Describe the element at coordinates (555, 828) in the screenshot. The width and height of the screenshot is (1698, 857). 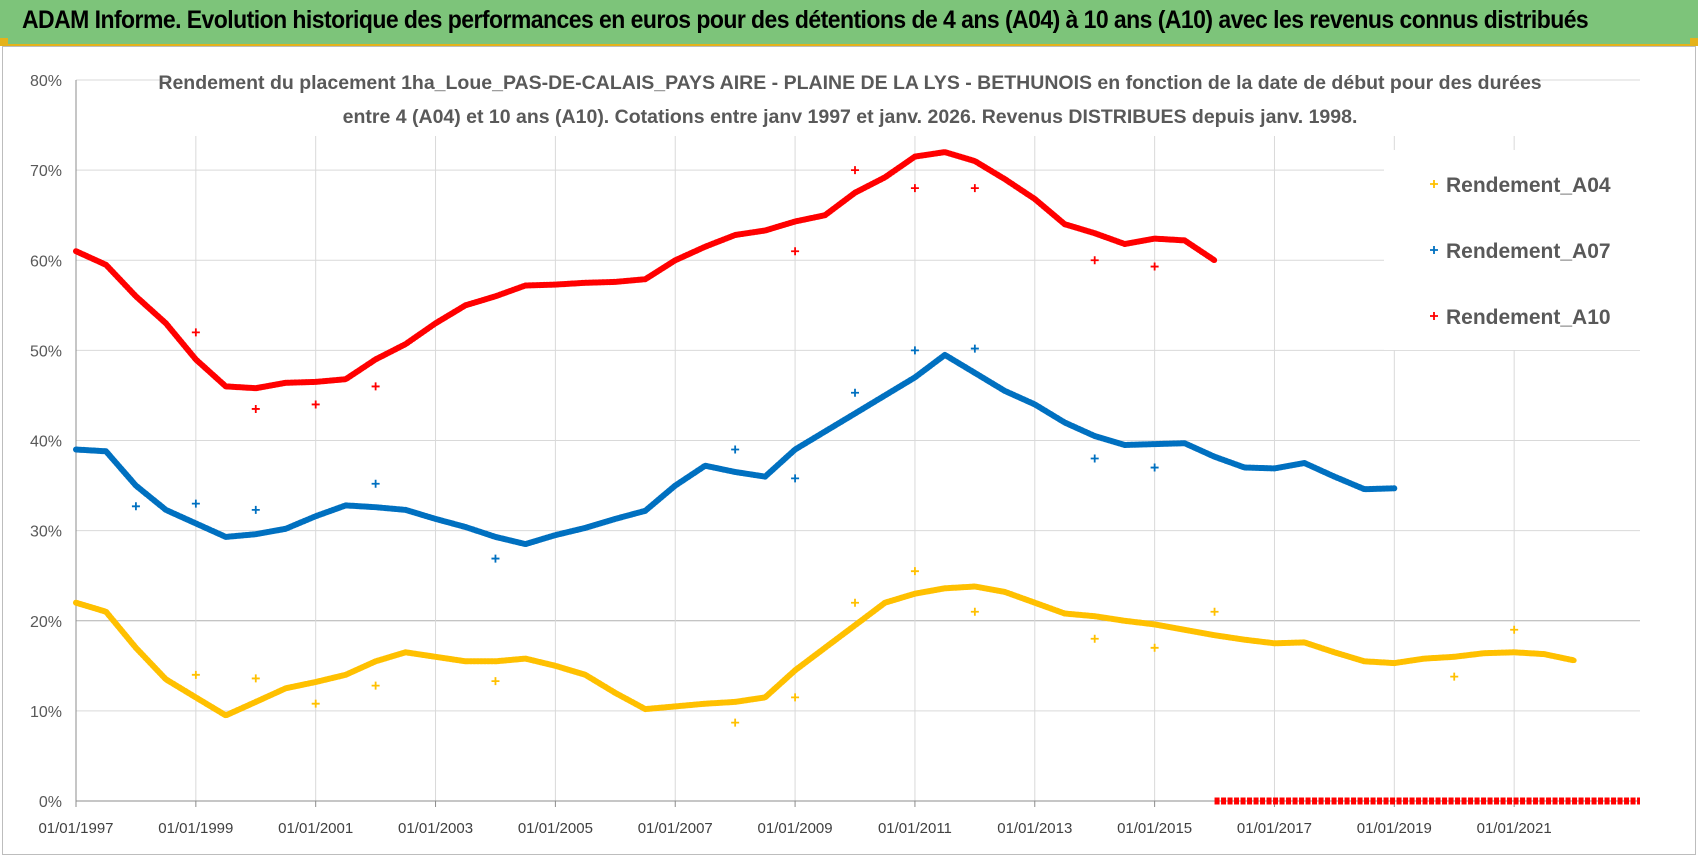
I see `x-tick-label: 01/01/2005` at that location.